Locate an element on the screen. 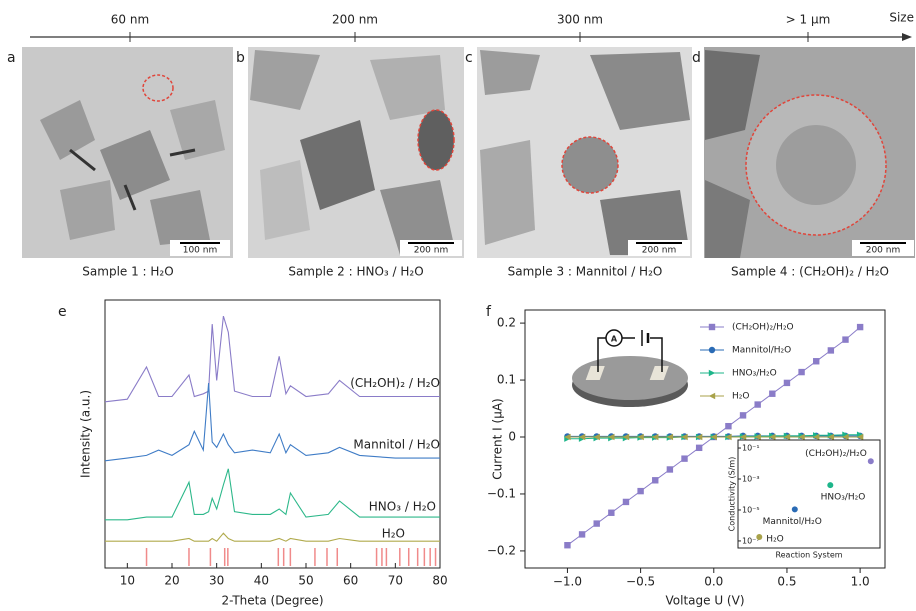  y-axis-label: Current I (µA) is located at coordinates (498, 438).